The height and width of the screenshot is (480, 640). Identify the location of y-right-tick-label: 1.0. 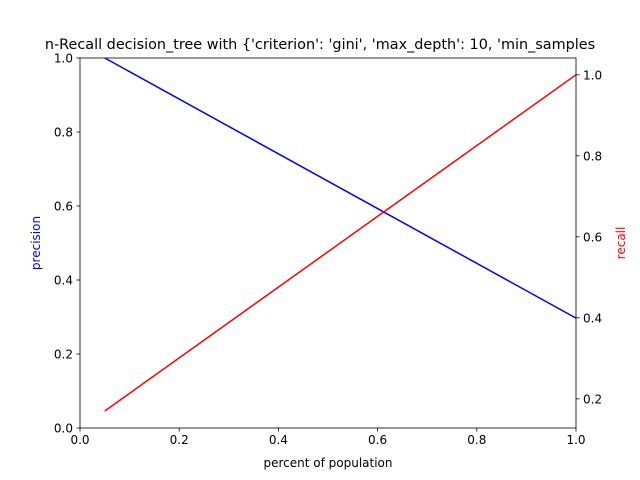
(592, 75).